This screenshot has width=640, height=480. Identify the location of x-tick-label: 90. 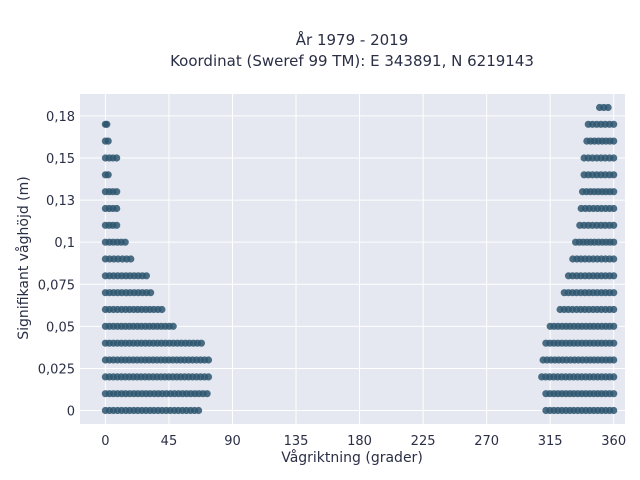
(232, 441).